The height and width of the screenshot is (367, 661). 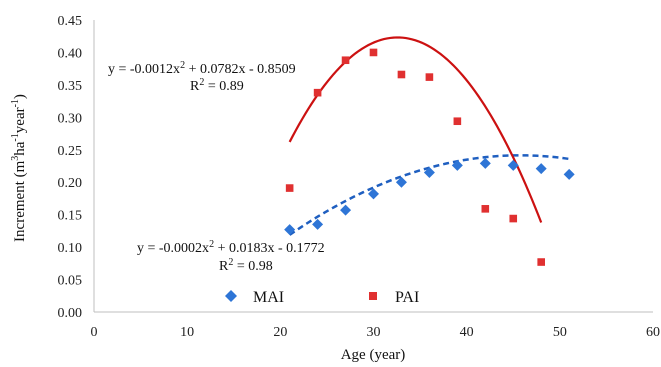 What do you see at coordinates (407, 297) in the screenshot?
I see `legend-pai-label: PAI` at bounding box center [407, 297].